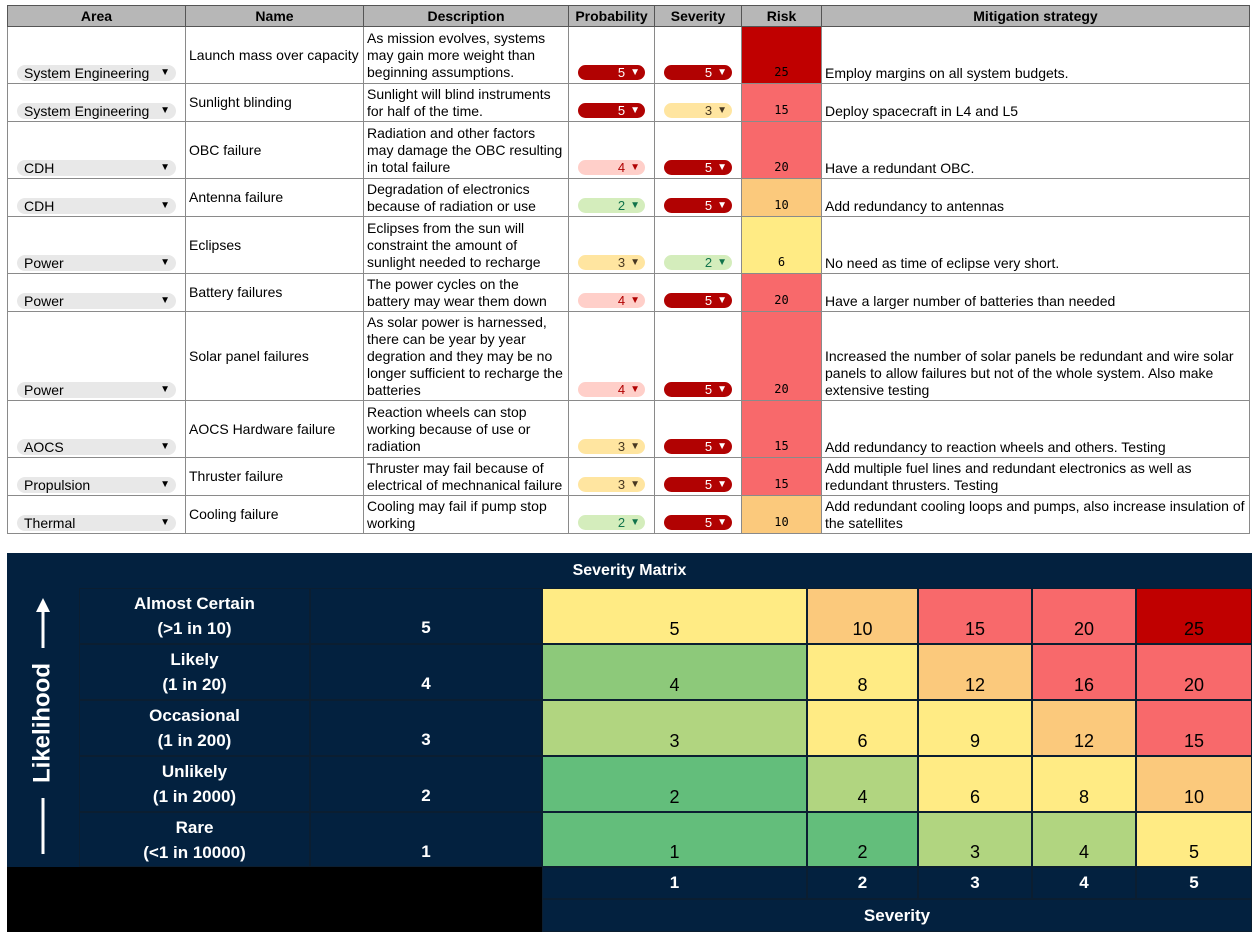 This screenshot has height=935, width=1253. I want to click on mitigation-cell: Have a redundant OBC., so click(1035, 150).